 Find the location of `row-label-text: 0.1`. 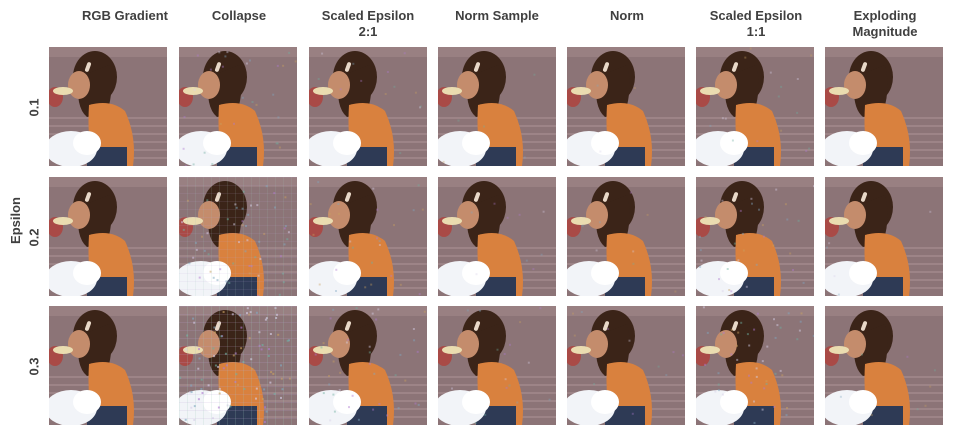

row-label-text: 0.1 is located at coordinates (34, 107).